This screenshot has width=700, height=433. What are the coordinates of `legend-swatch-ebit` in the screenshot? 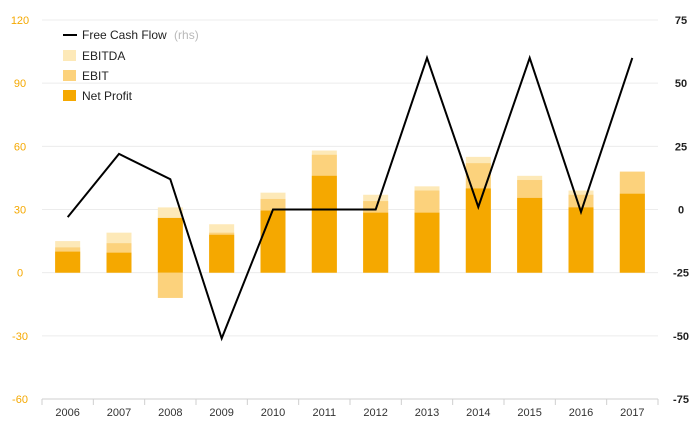 It's located at (69, 75).